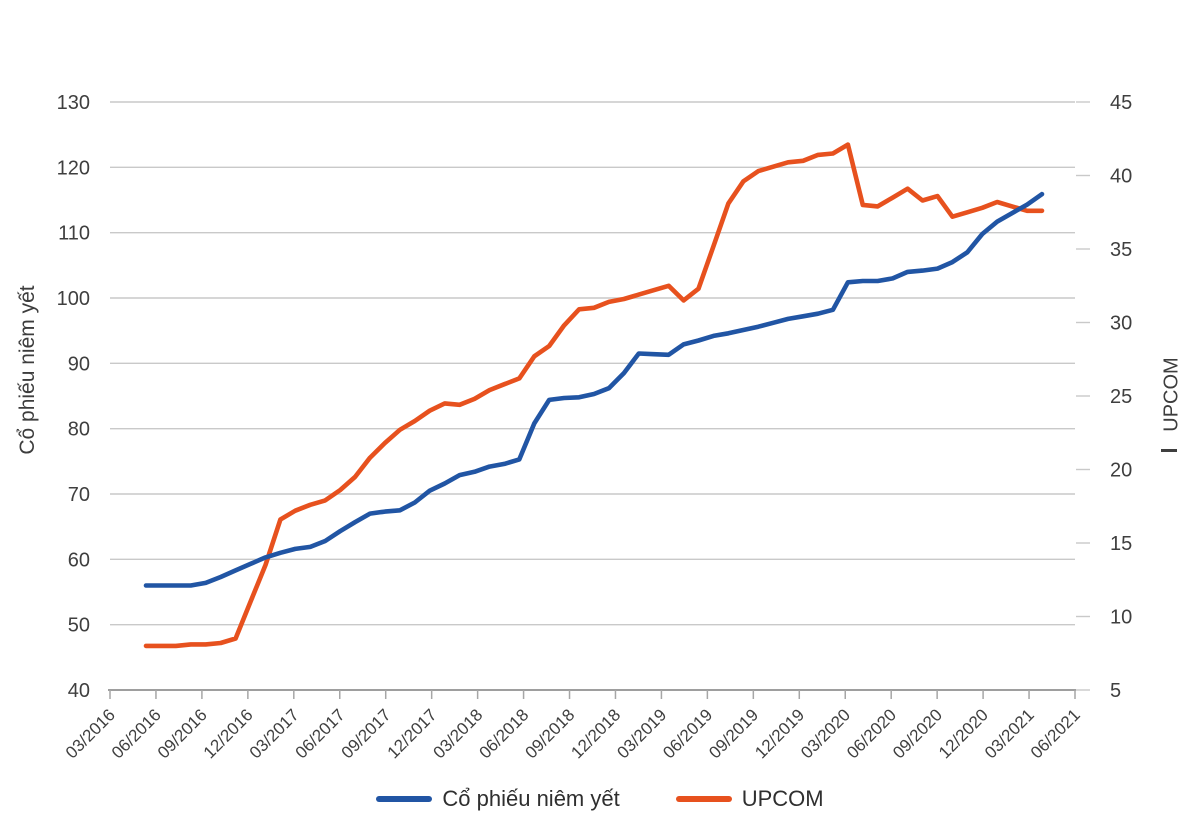 This screenshot has width=1200, height=825. I want to click on x-axis-label: 09/2017, so click(366, 733).